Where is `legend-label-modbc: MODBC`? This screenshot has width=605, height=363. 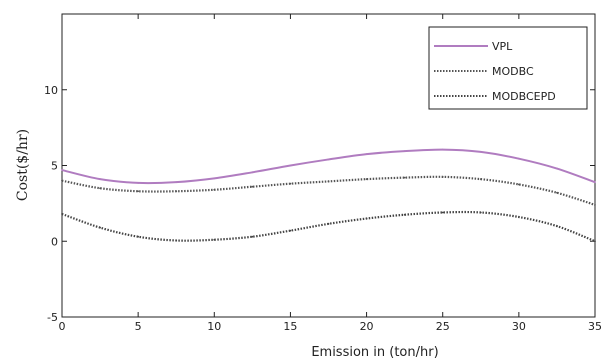 legend-label-modbc: MODBC is located at coordinates (513, 71).